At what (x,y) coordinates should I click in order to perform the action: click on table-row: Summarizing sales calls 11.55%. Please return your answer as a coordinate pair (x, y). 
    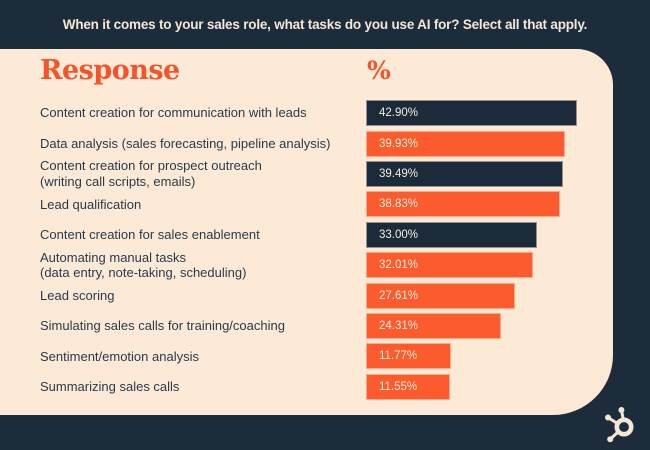
    Looking at the image, I should click on (326, 387).